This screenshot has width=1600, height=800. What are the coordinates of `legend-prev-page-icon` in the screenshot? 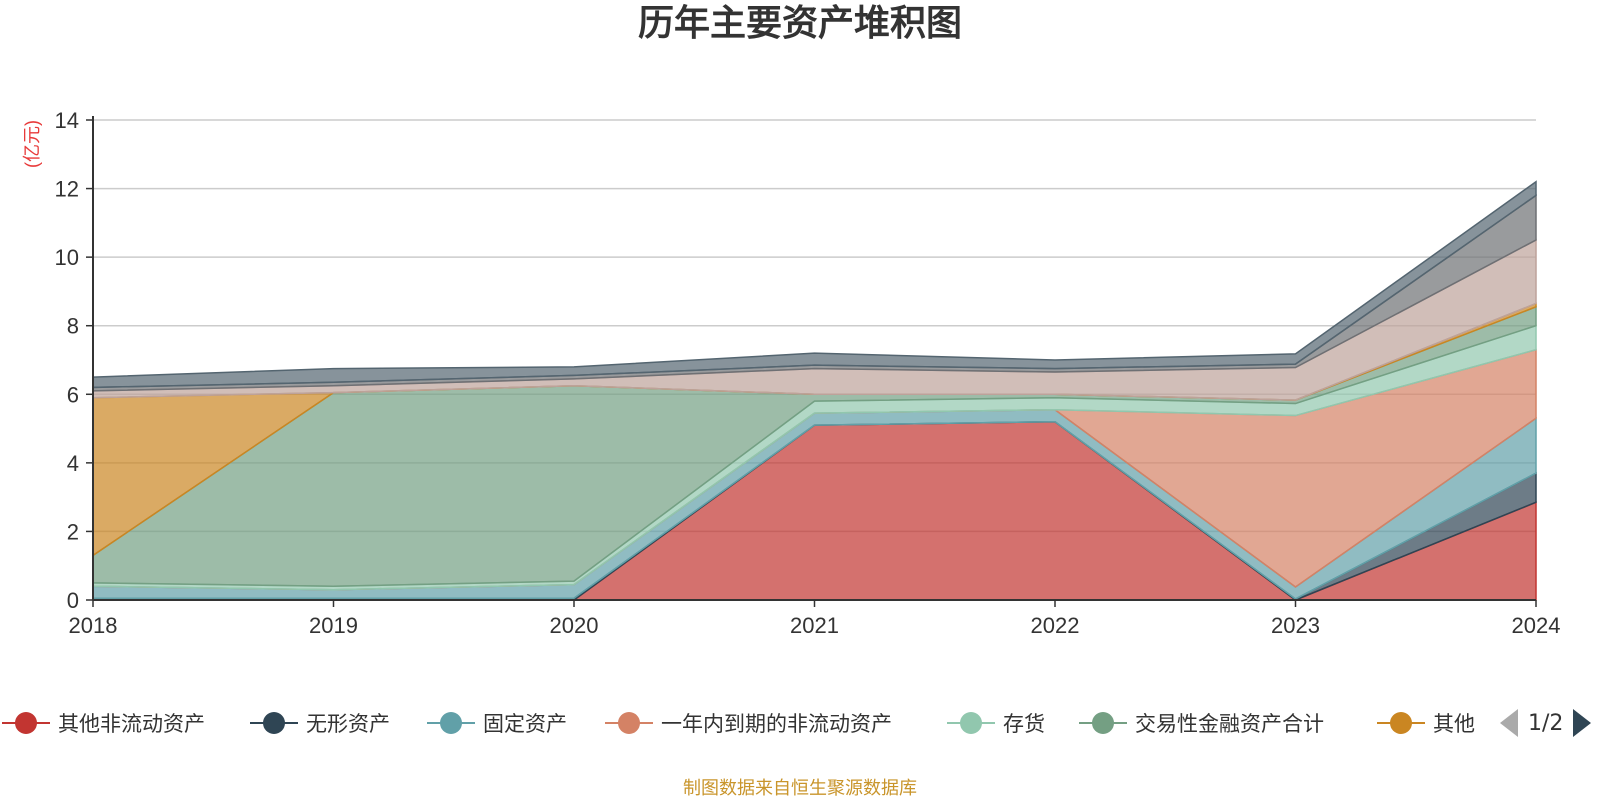 It's located at (1509, 723).